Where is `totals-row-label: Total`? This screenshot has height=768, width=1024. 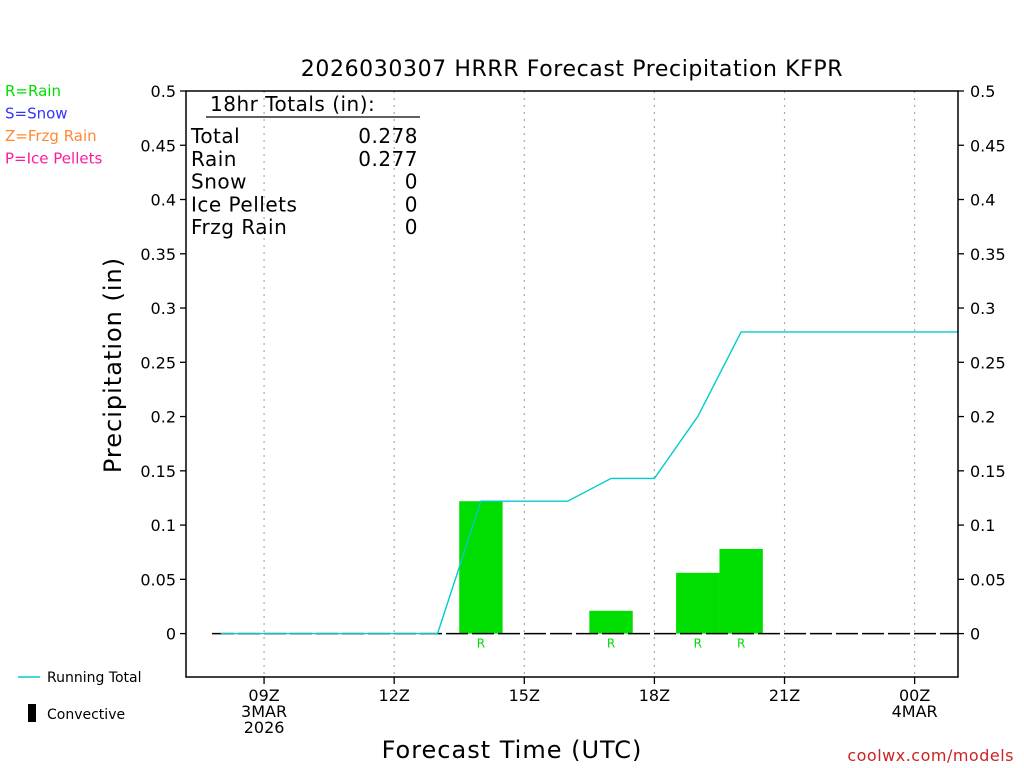
totals-row-label: Total is located at coordinates (215, 136).